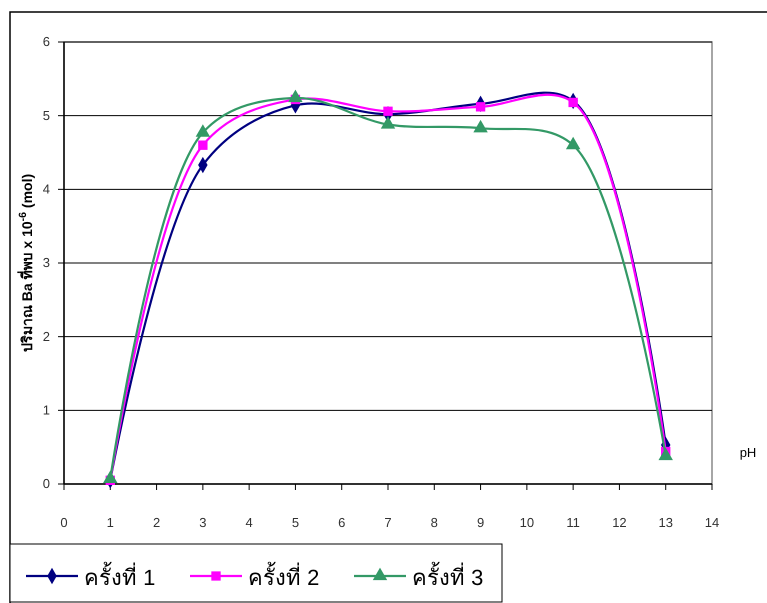 The image size is (767, 603). I want to click on x-tick-label: 6, so click(342, 522).